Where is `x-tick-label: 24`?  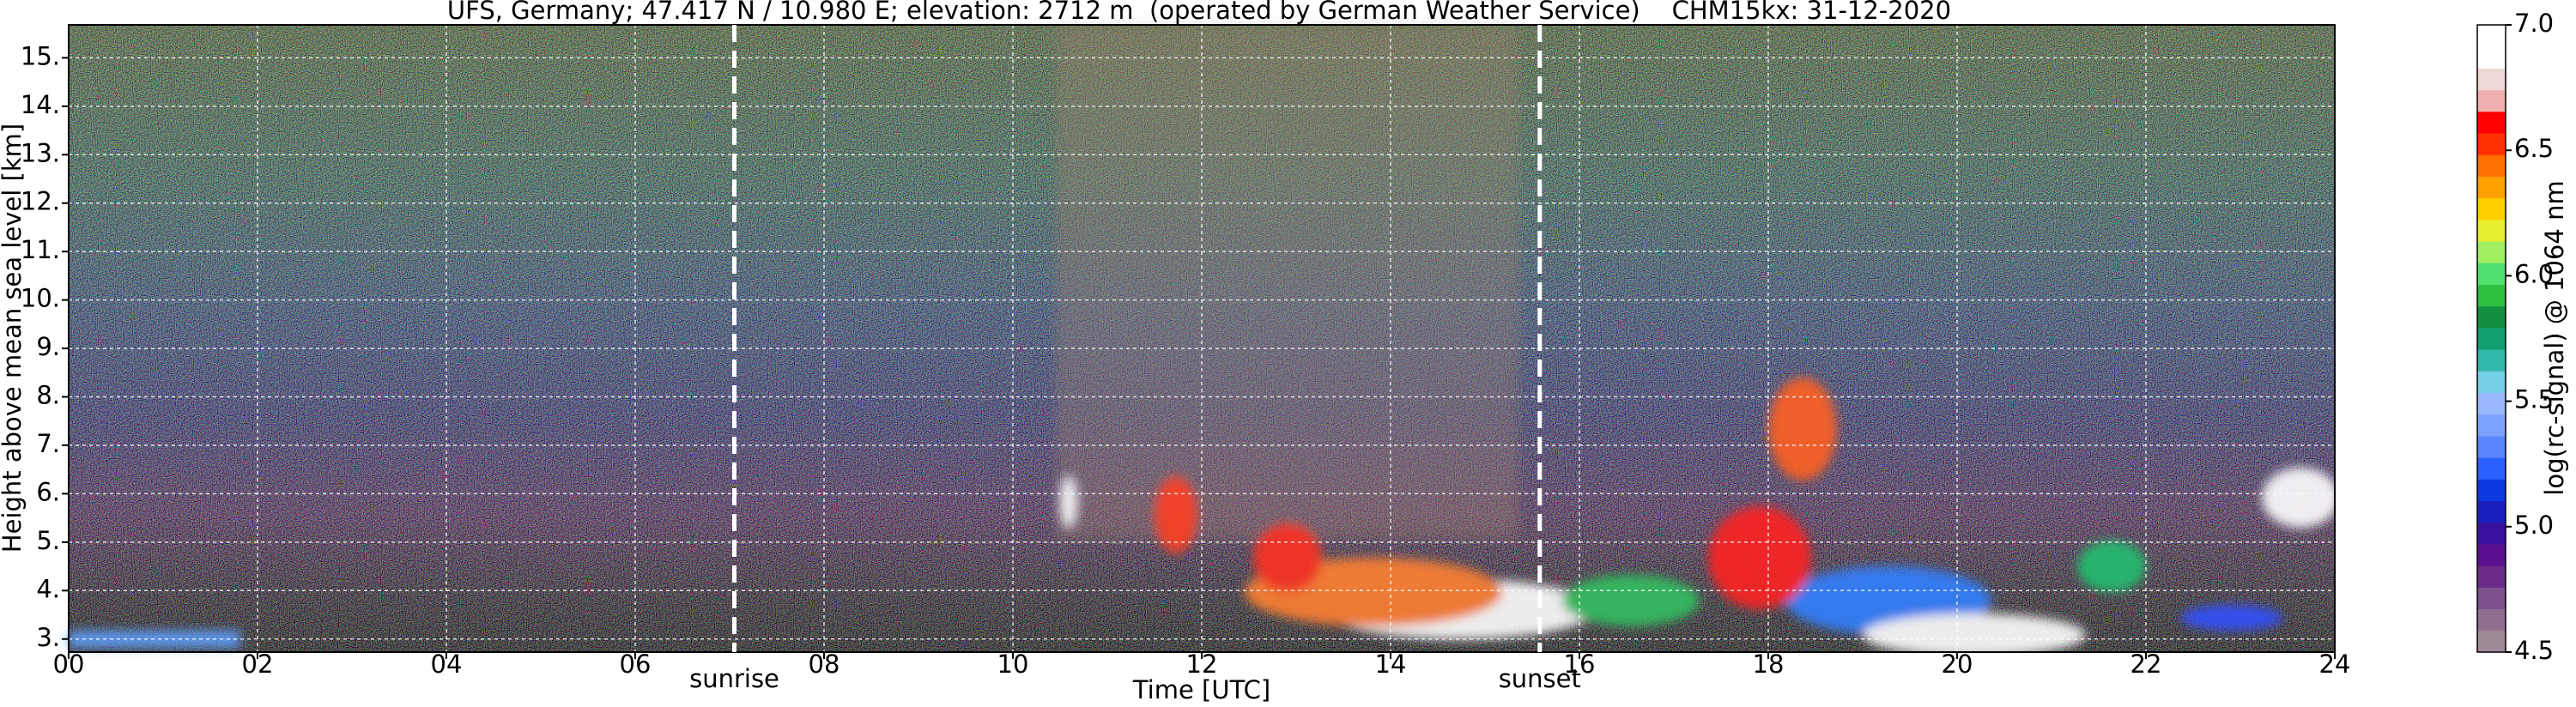
x-tick-label: 24 is located at coordinates (2335, 664).